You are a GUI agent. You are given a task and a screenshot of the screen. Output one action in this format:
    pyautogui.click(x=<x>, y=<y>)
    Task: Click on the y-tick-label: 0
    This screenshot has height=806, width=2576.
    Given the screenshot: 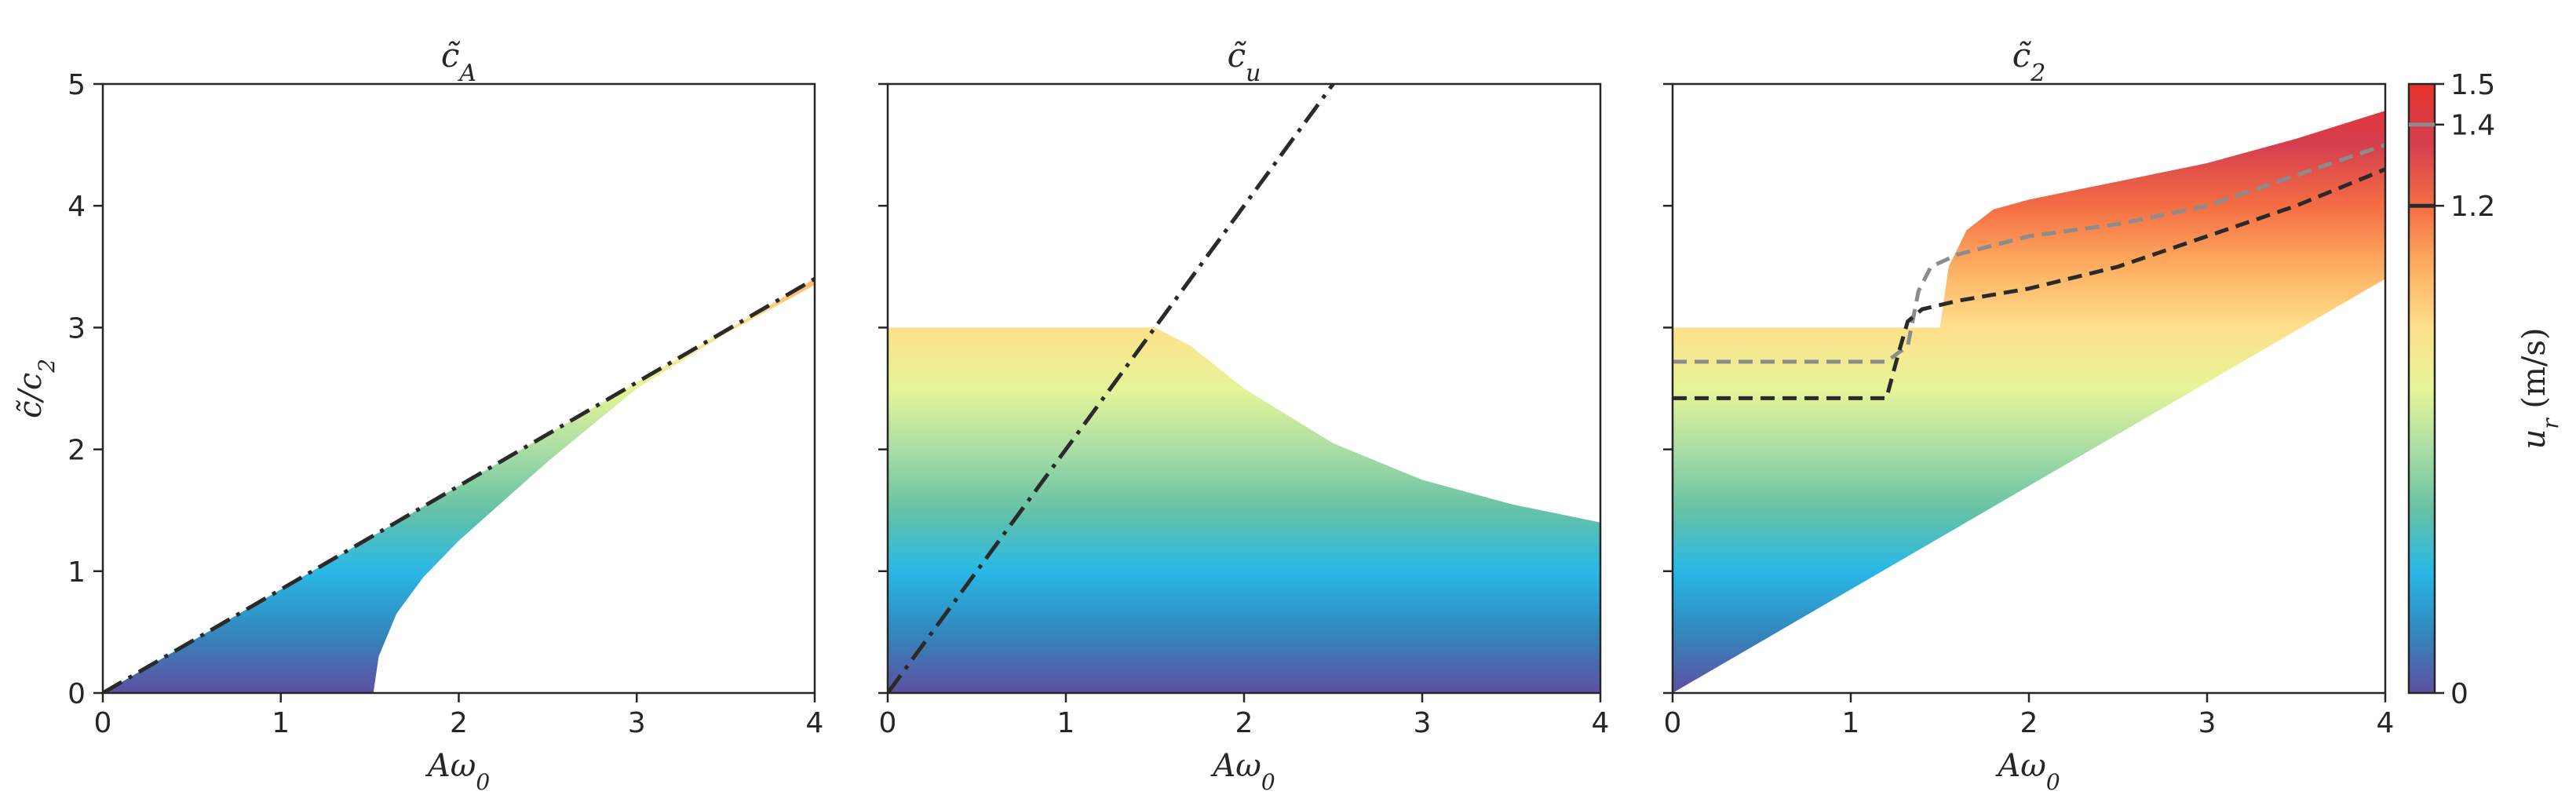 What is the action you would take?
    pyautogui.click(x=77, y=694)
    